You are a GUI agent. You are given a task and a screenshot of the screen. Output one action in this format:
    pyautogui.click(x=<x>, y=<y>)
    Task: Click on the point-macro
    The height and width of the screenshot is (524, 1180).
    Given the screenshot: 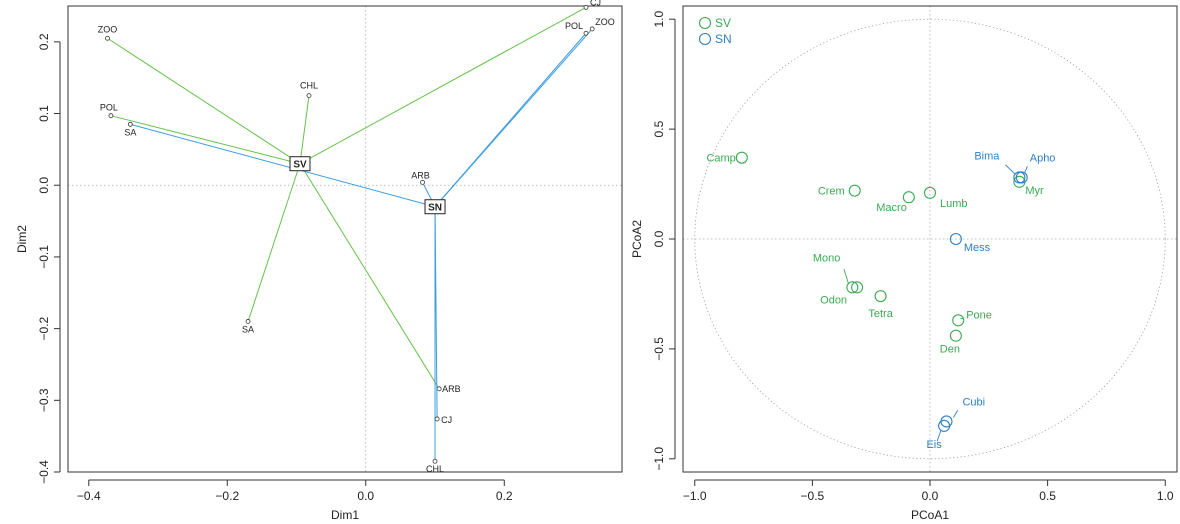 What is the action you would take?
    pyautogui.click(x=908, y=197)
    